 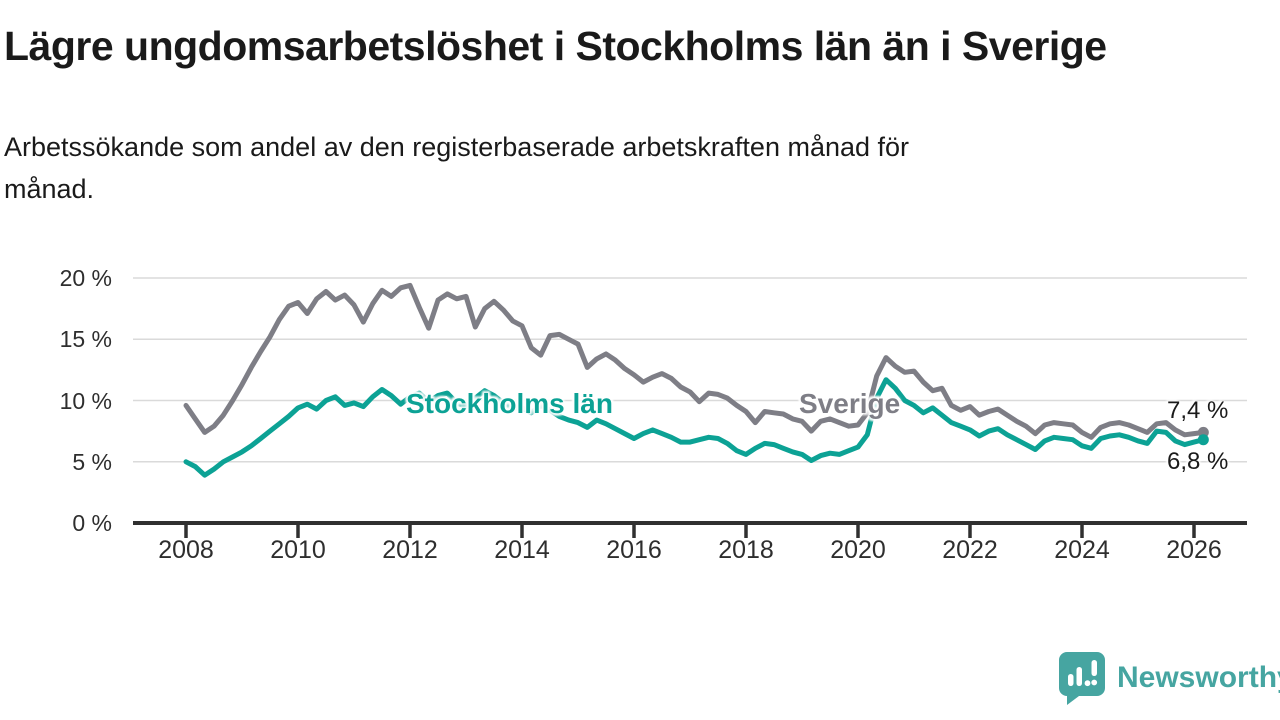 I want to click on x-axis-tick-label: 2026, so click(x=1194, y=550).